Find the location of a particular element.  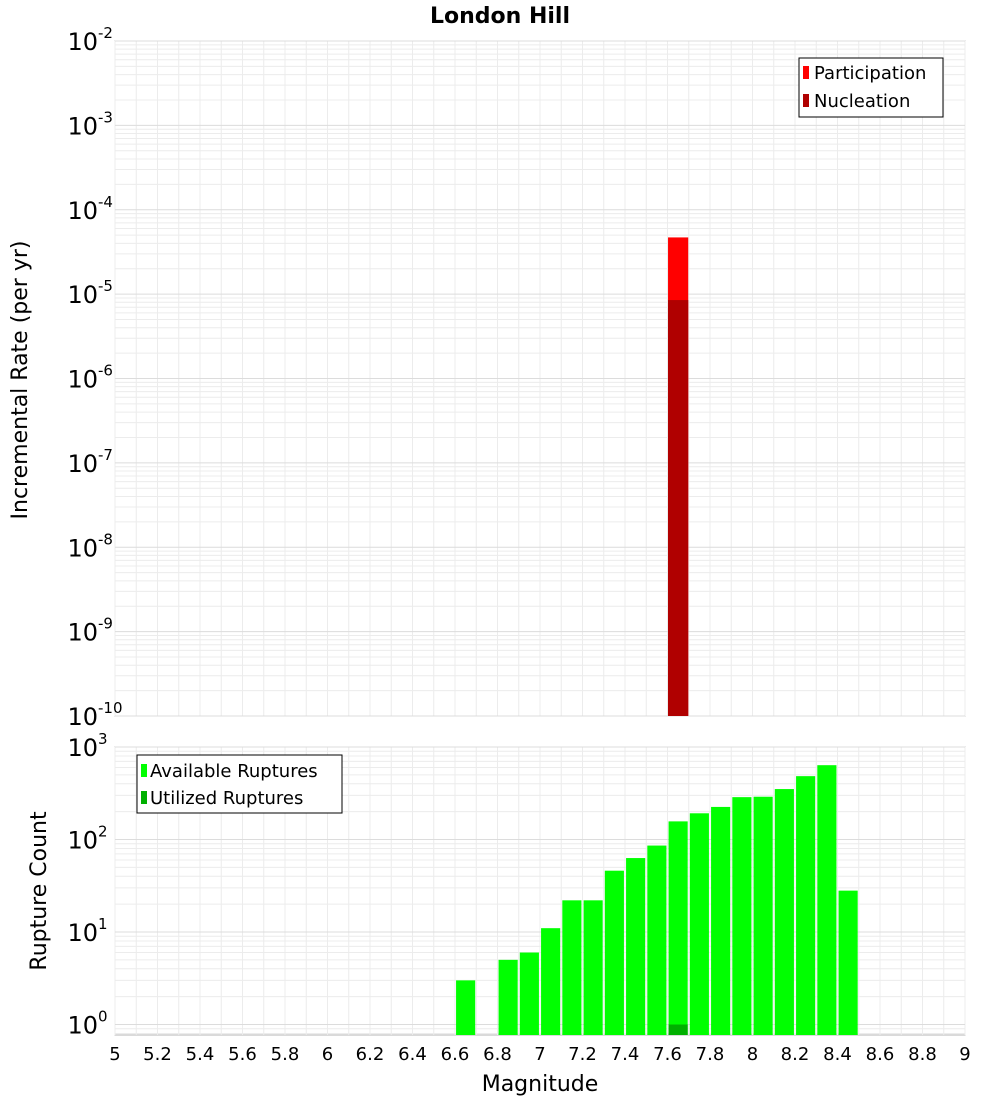

x-tick-label: 8.2 is located at coordinates (795, 1054).